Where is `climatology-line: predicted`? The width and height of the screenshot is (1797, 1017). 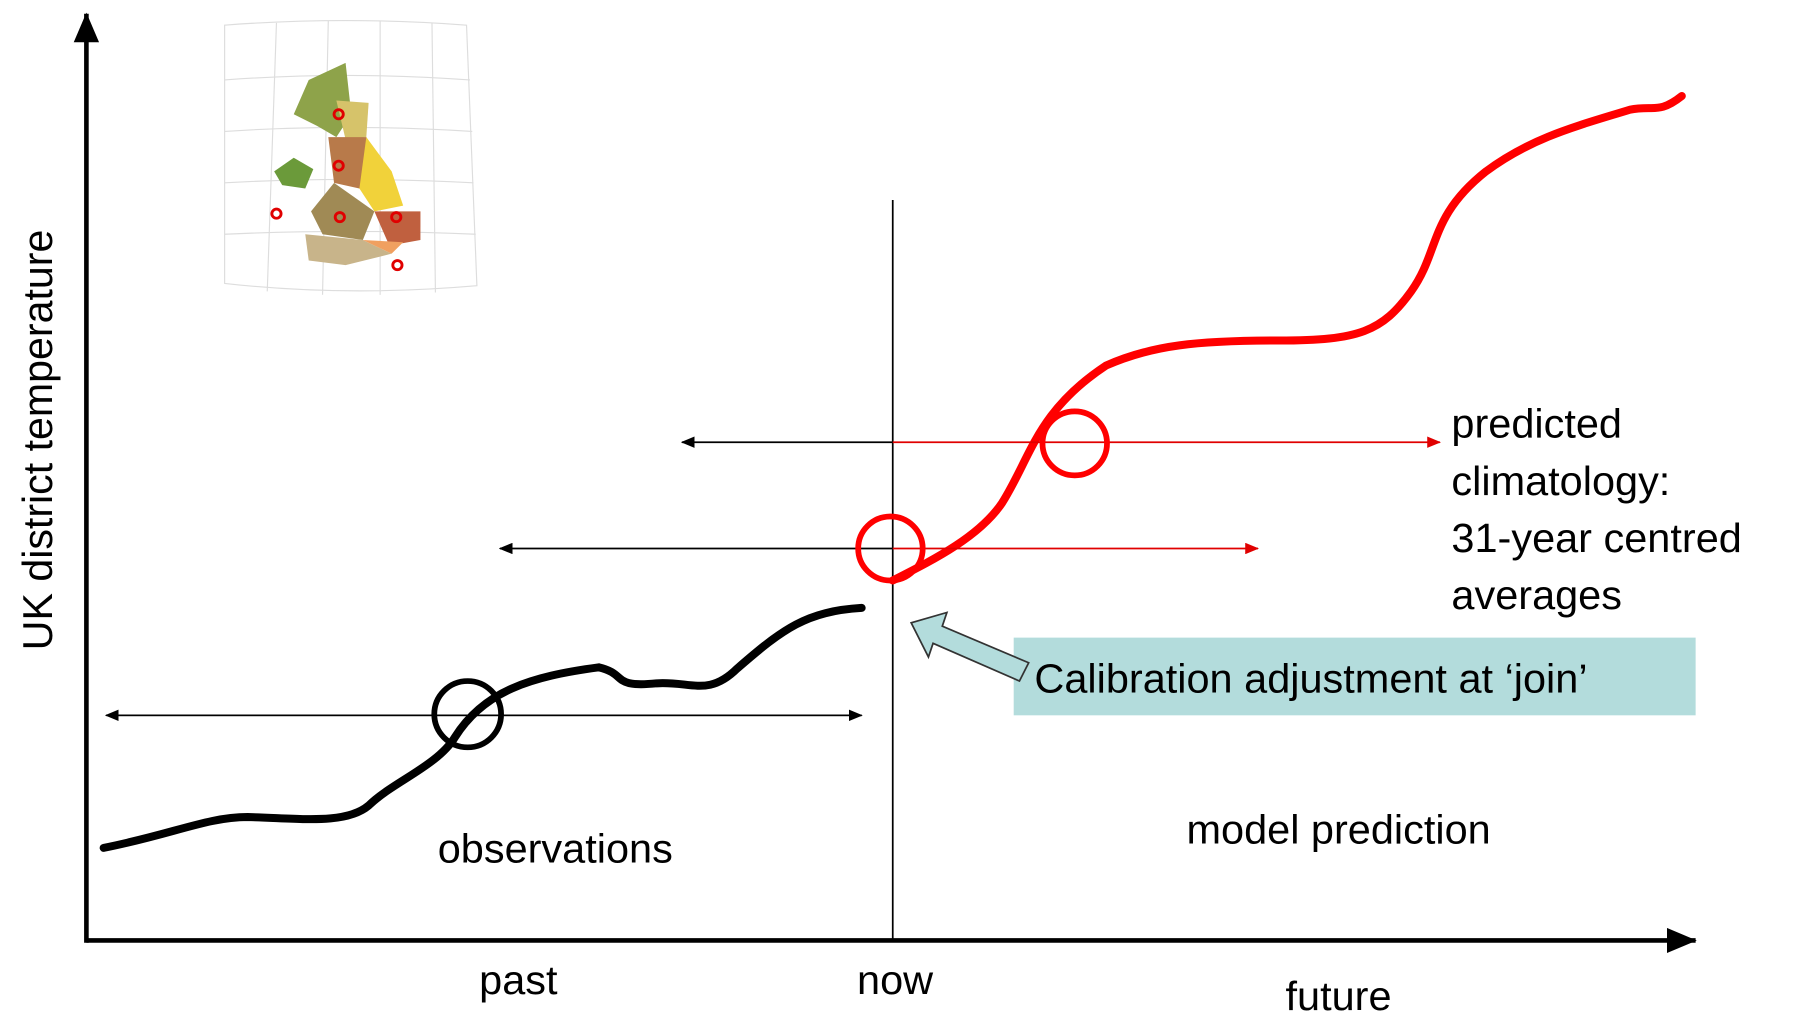 climatology-line: predicted is located at coordinates (1536, 424).